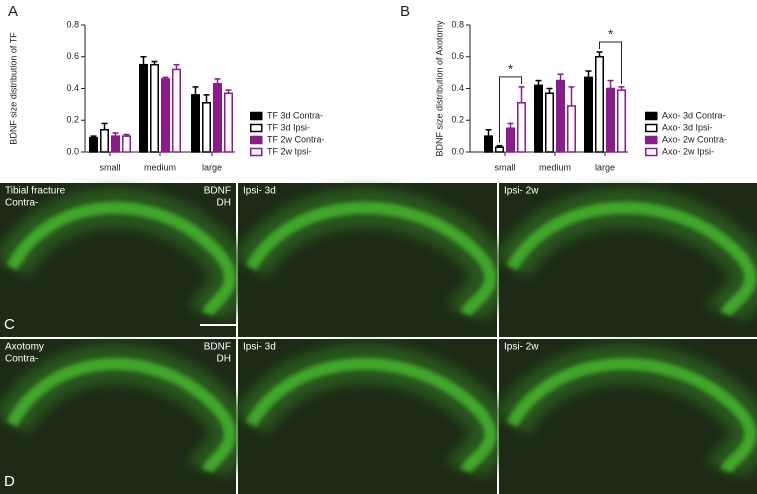  Describe the element at coordinates (35, 191) in the screenshot. I see `image-label: Tibial fracture` at that location.